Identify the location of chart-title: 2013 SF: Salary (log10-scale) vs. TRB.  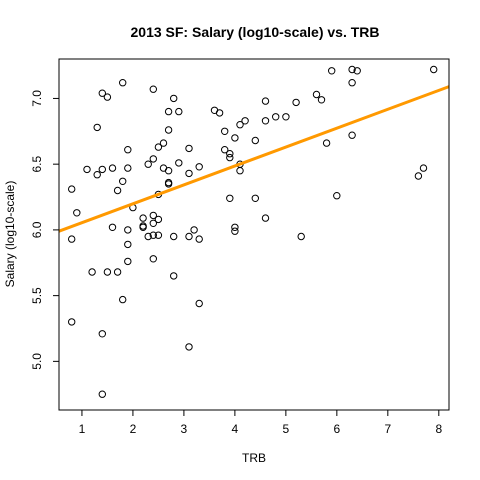
(255, 32).